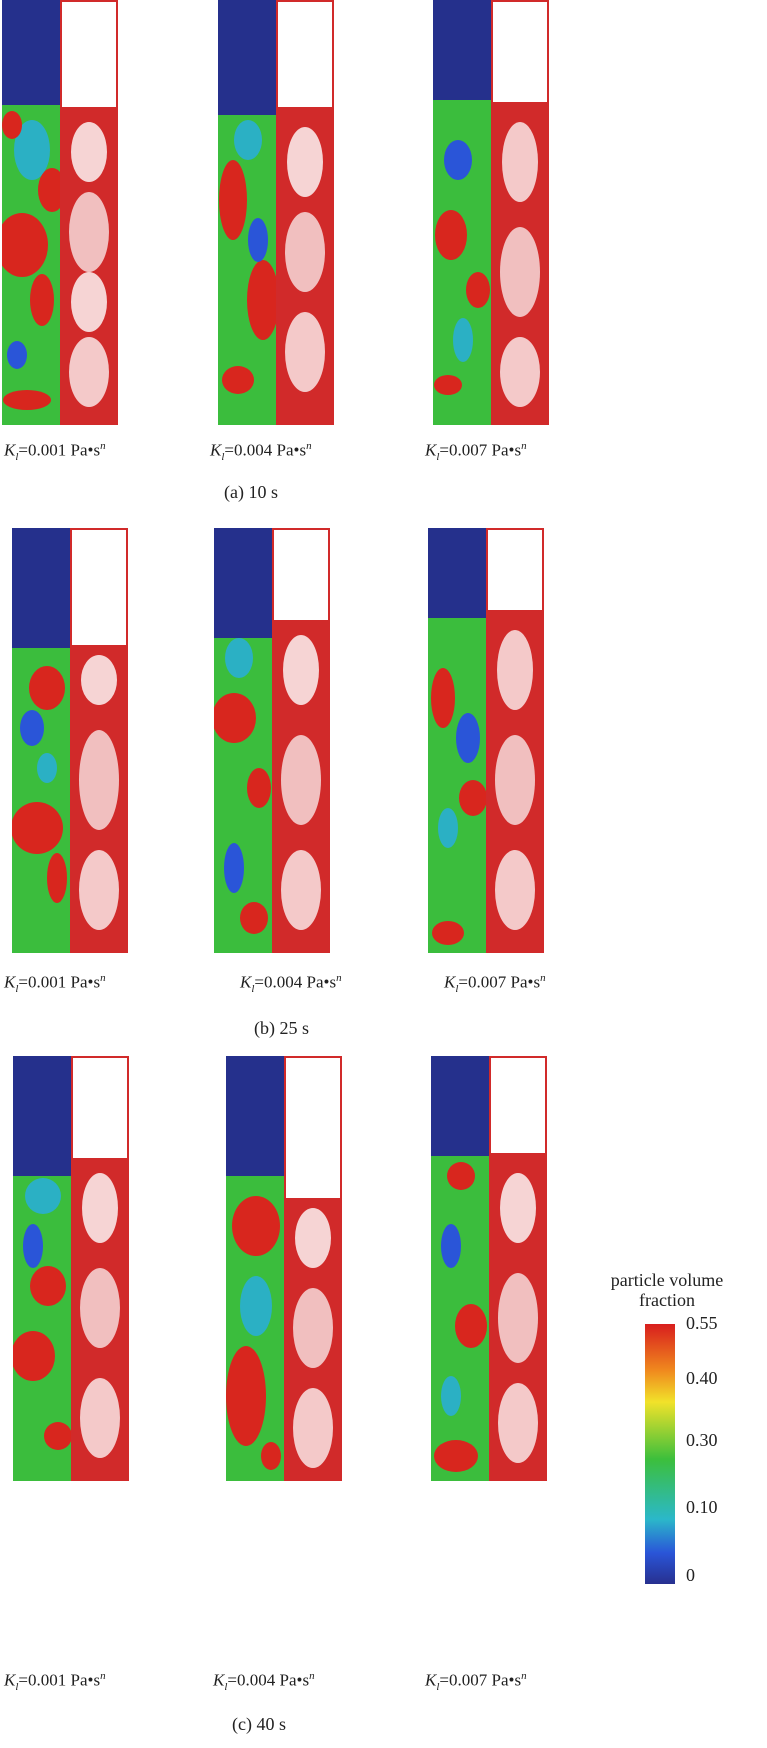 This screenshot has height=1748, width=767. Describe the element at coordinates (55, 984) in the screenshot. I see `caption-b-1: Kl=0.001 Pa•sn` at that location.